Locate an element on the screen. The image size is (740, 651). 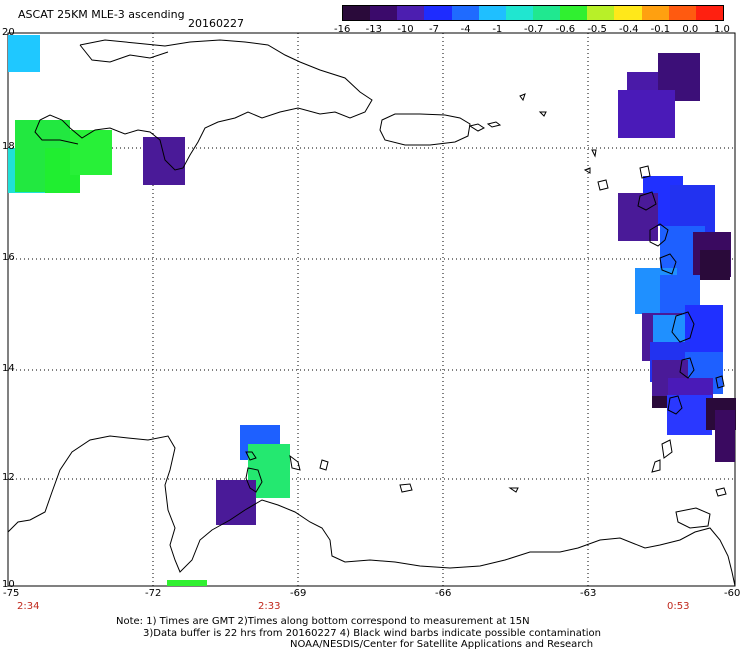
lat-label: 14 is located at coordinates (8, 368).